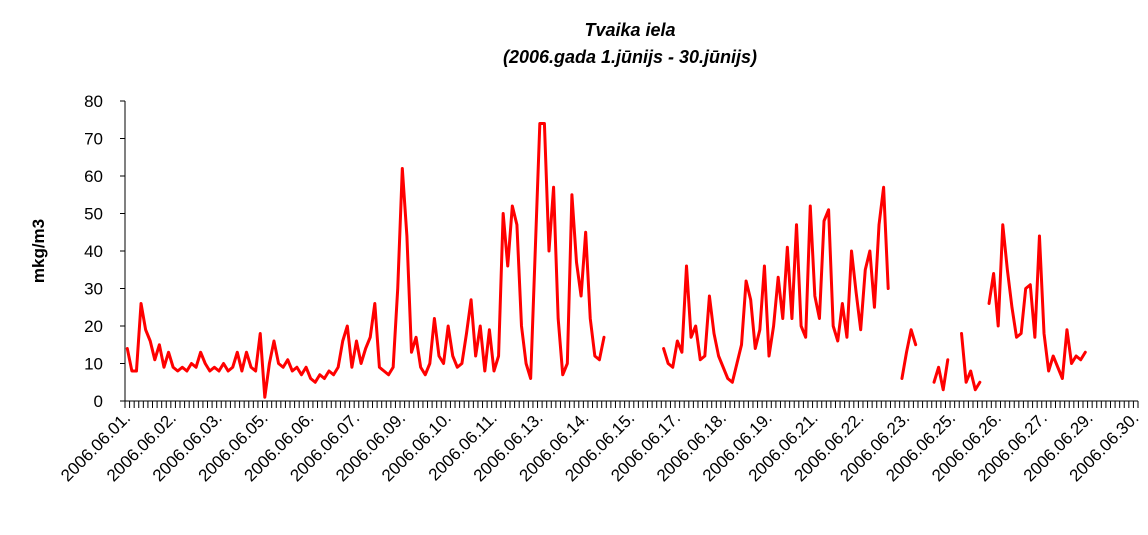 Image resolution: width=1148 pixels, height=535 pixels. I want to click on y-tick-label: 50, so click(93, 214).